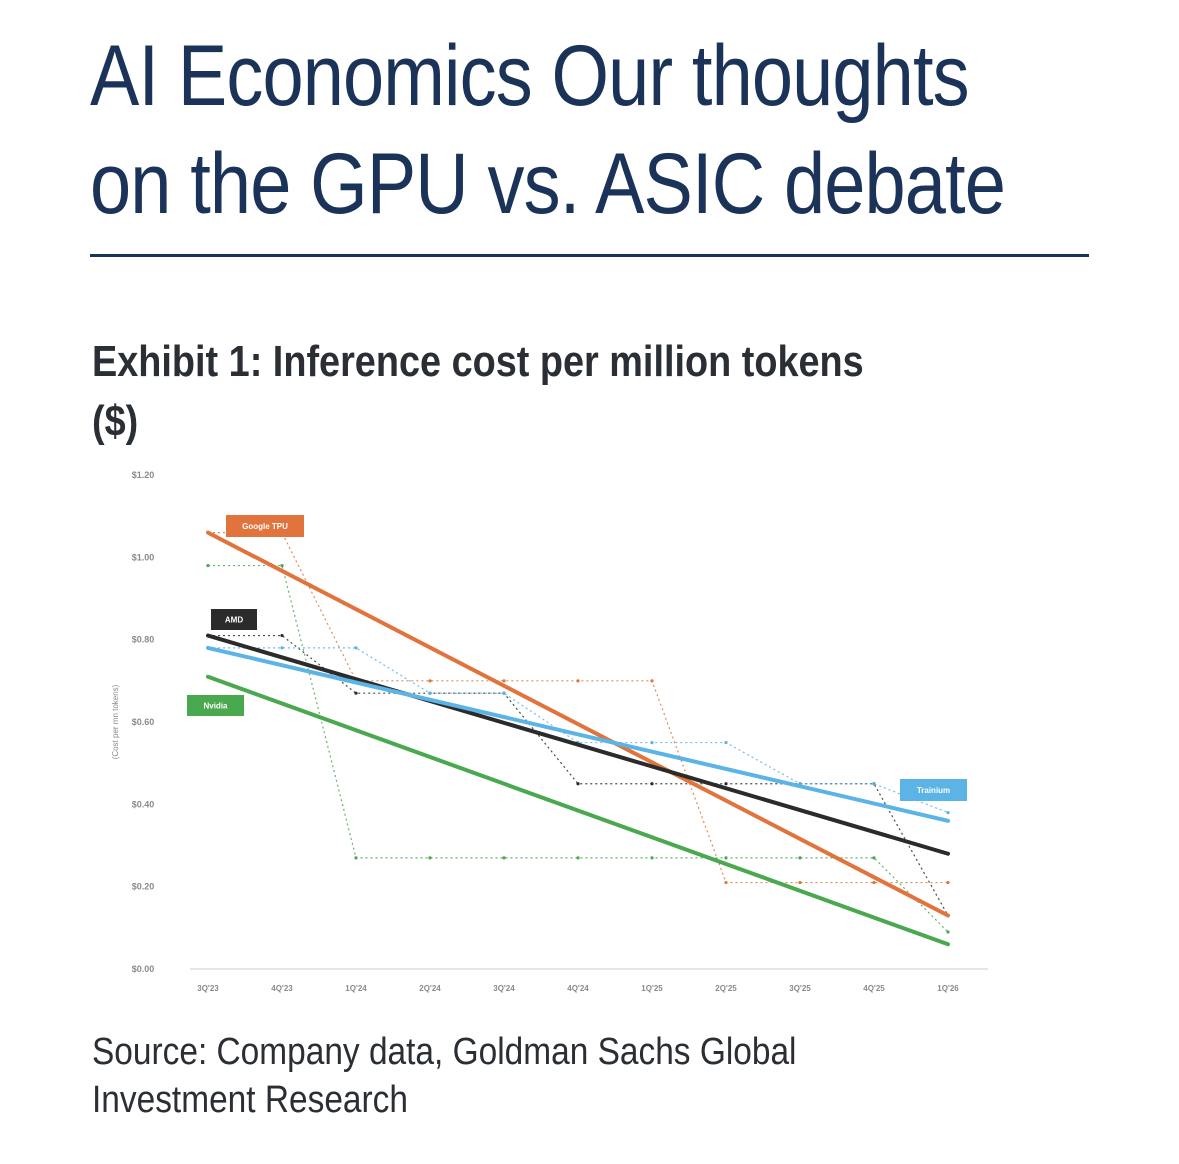 Image resolution: width=1179 pixels, height=1164 pixels. I want to click on y-tick-label: $0.20, so click(143, 887).